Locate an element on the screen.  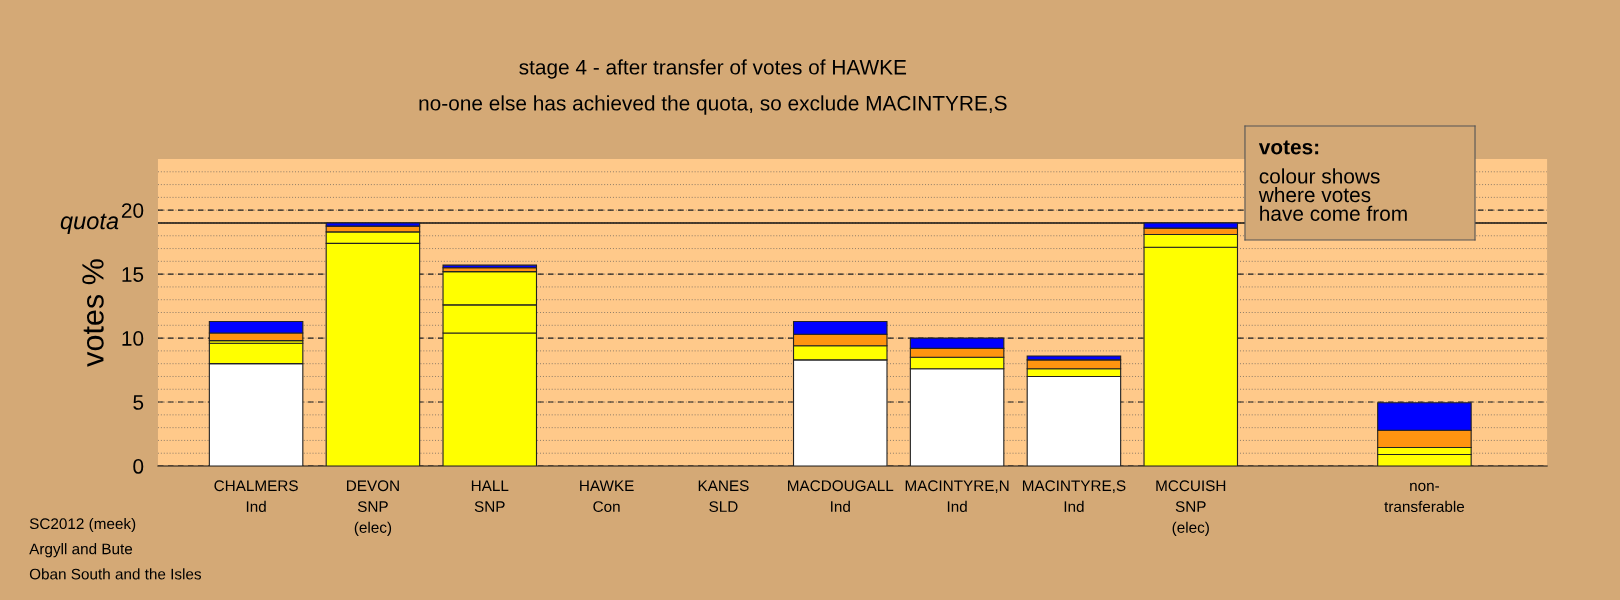
x-tick-label: HAWKE Con is located at coordinates (607, 496).